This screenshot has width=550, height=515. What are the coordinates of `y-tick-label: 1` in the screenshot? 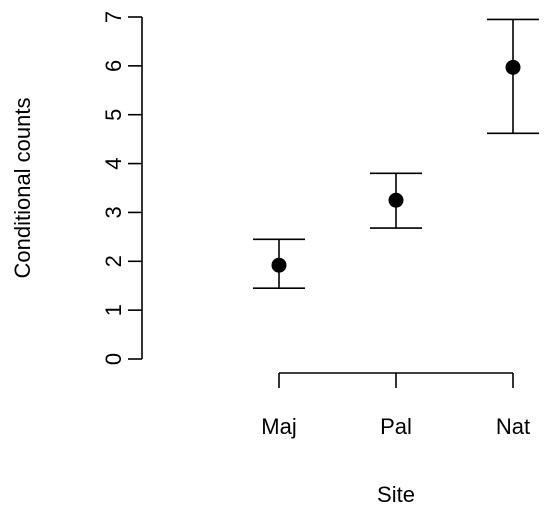 It's located at (113, 310).